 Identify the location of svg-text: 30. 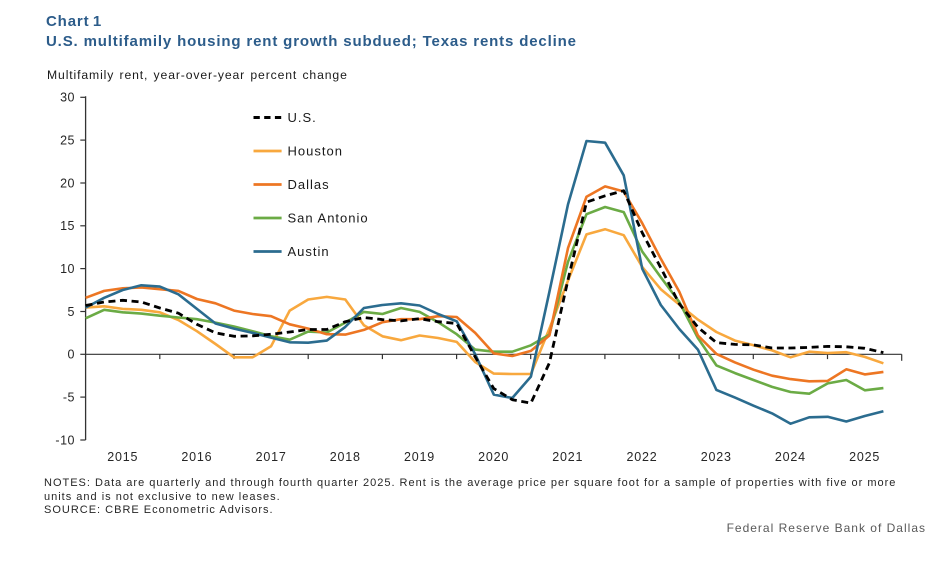
(67, 98).